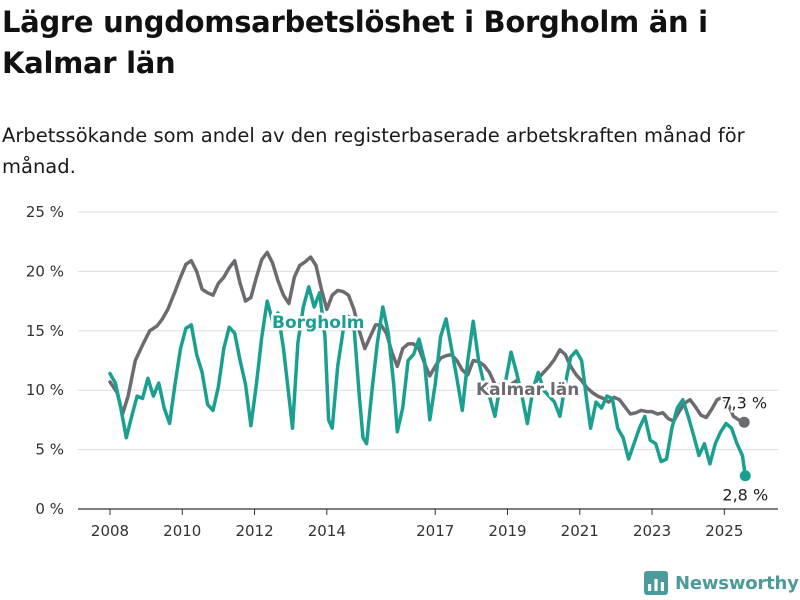 This screenshot has width=800, height=600. I want to click on x-tick-label: 2021, so click(580, 531).